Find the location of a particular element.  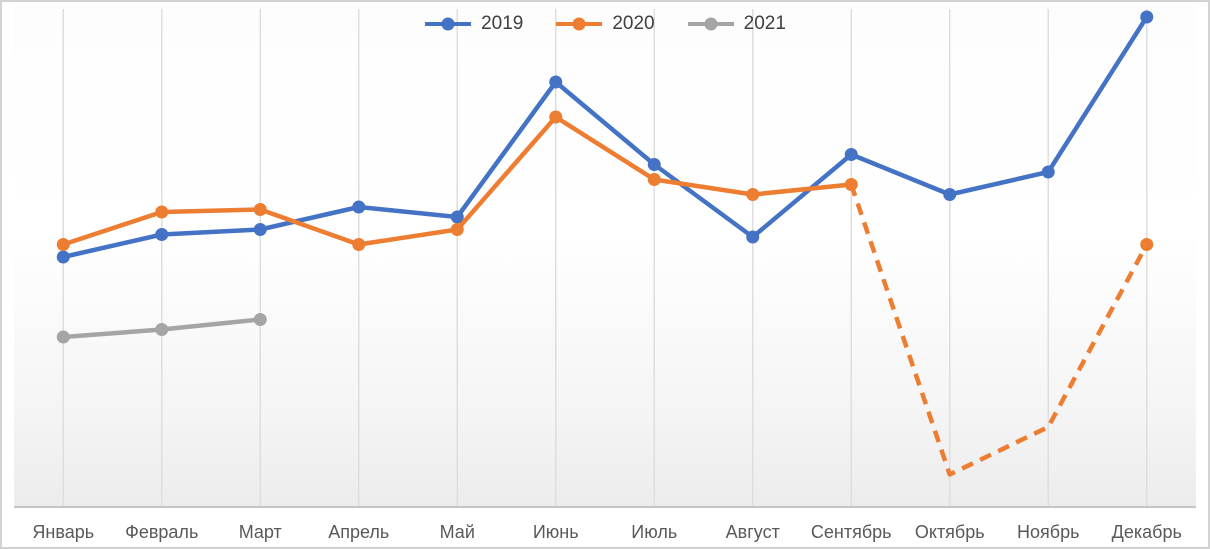

data-point-2020-Март is located at coordinates (260, 209).